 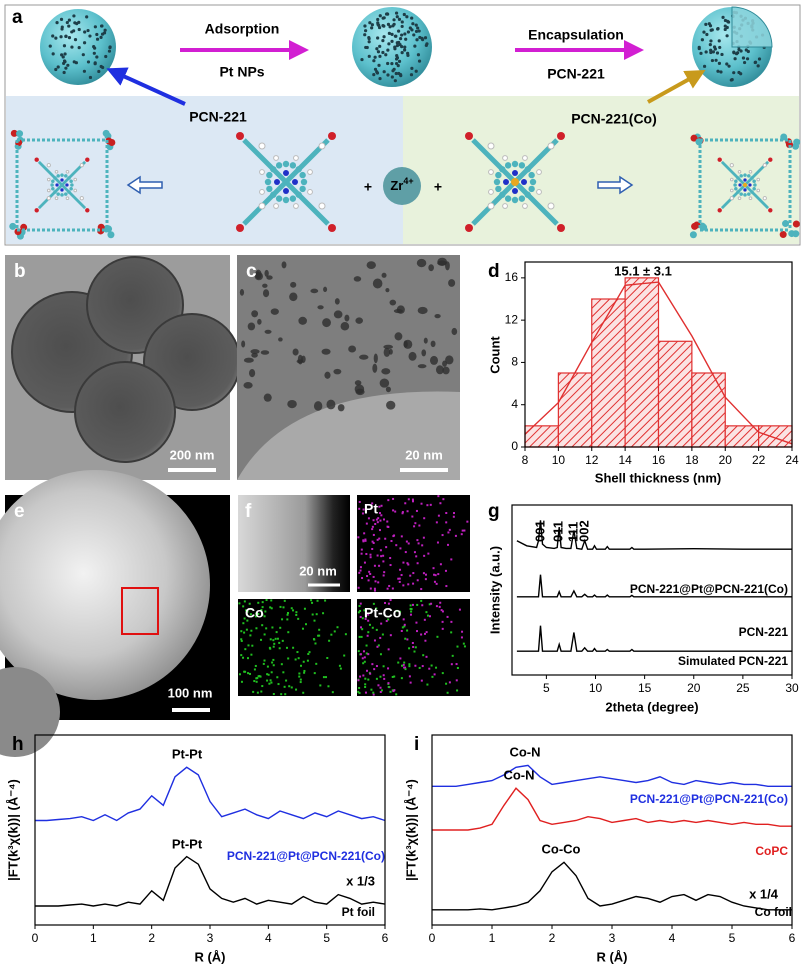 I want to click on y-axis-label: |FT(k³χ(k))| (Å⁻⁴), so click(x=12, y=830).